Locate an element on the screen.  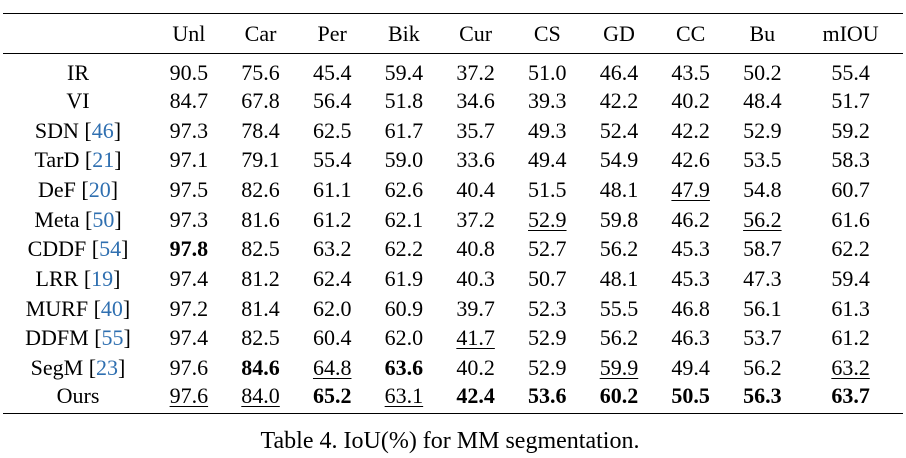
cell-value: 59.8 is located at coordinates (619, 219).